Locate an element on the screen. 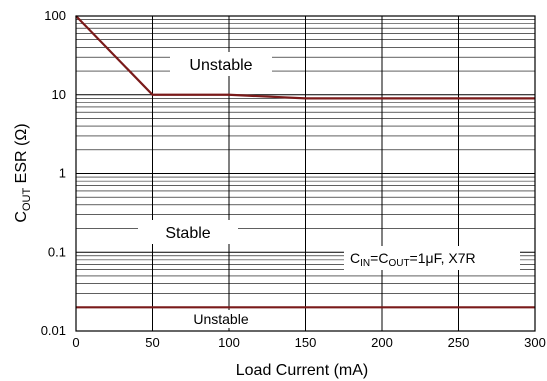  x-tick-label: 0 is located at coordinates (75, 342).